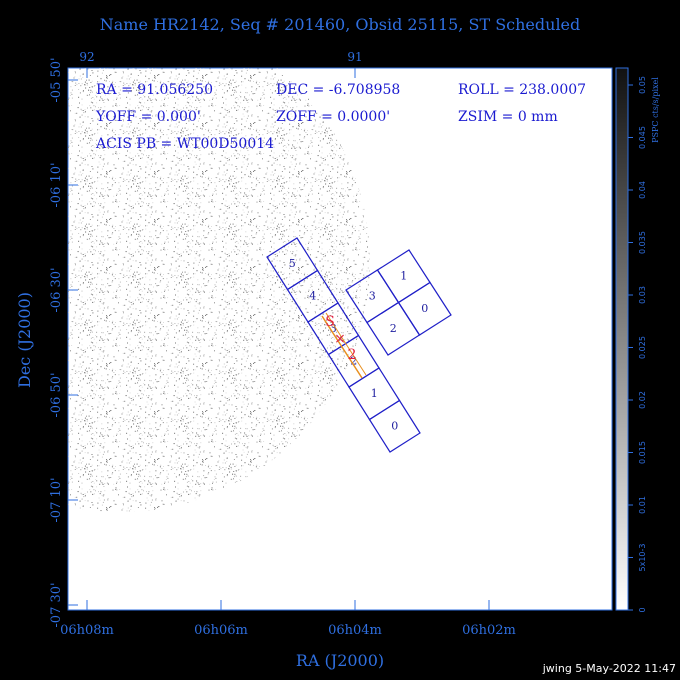 The height and width of the screenshot is (680, 680). What do you see at coordinates (87, 630) in the screenshot?
I see `x-tick-label: 06h08m` at bounding box center [87, 630].